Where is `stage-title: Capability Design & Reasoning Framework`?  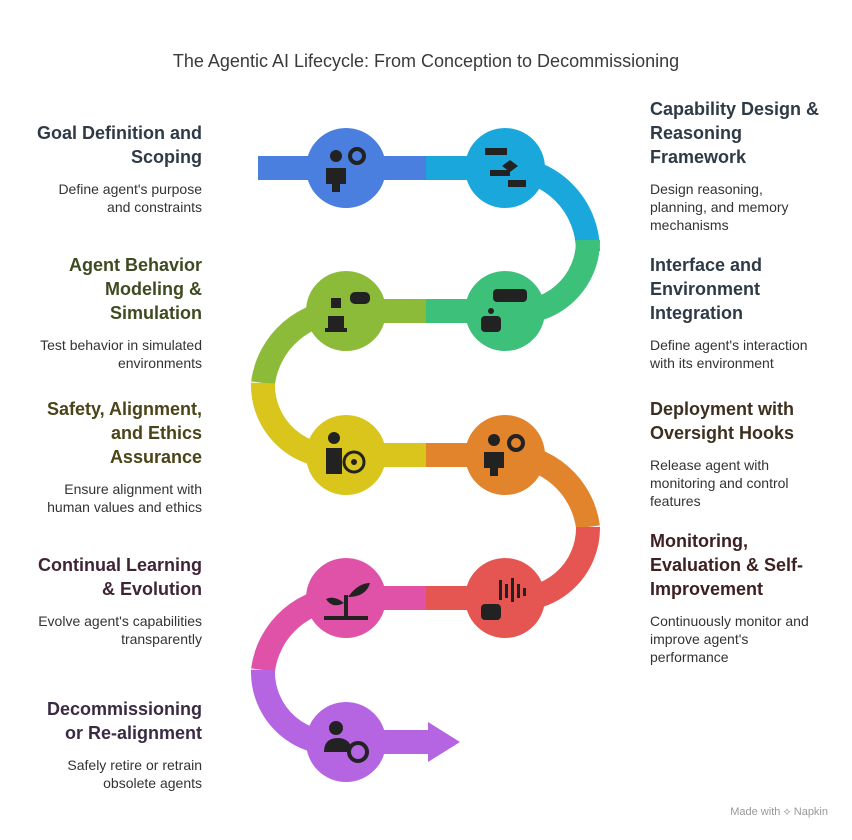
stage-title: Capability Design & Reasoning Framework is located at coordinates (735, 133).